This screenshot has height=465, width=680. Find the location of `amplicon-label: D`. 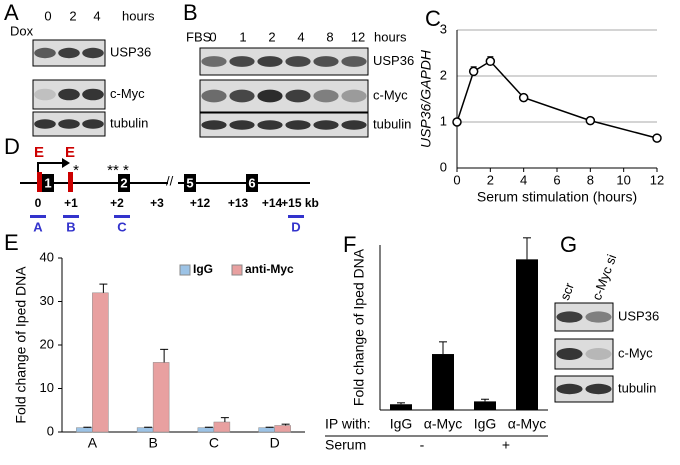

amplicon-label: D is located at coordinates (295, 226).